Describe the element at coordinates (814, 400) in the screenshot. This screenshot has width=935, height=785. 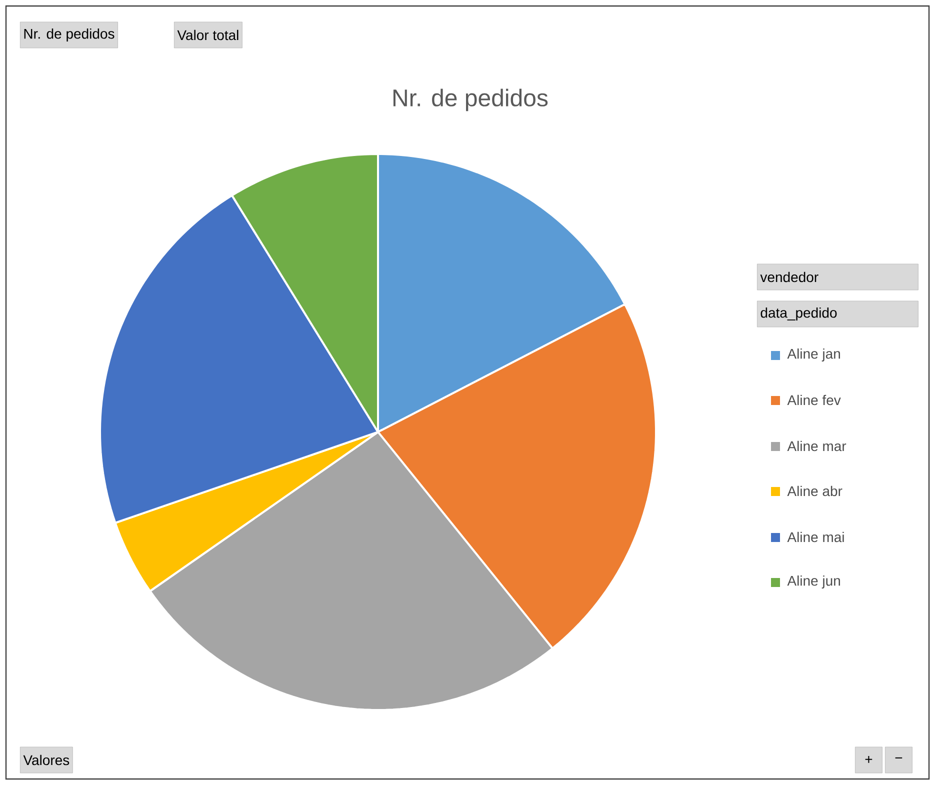
I see `legend-label: Aline fev` at that location.